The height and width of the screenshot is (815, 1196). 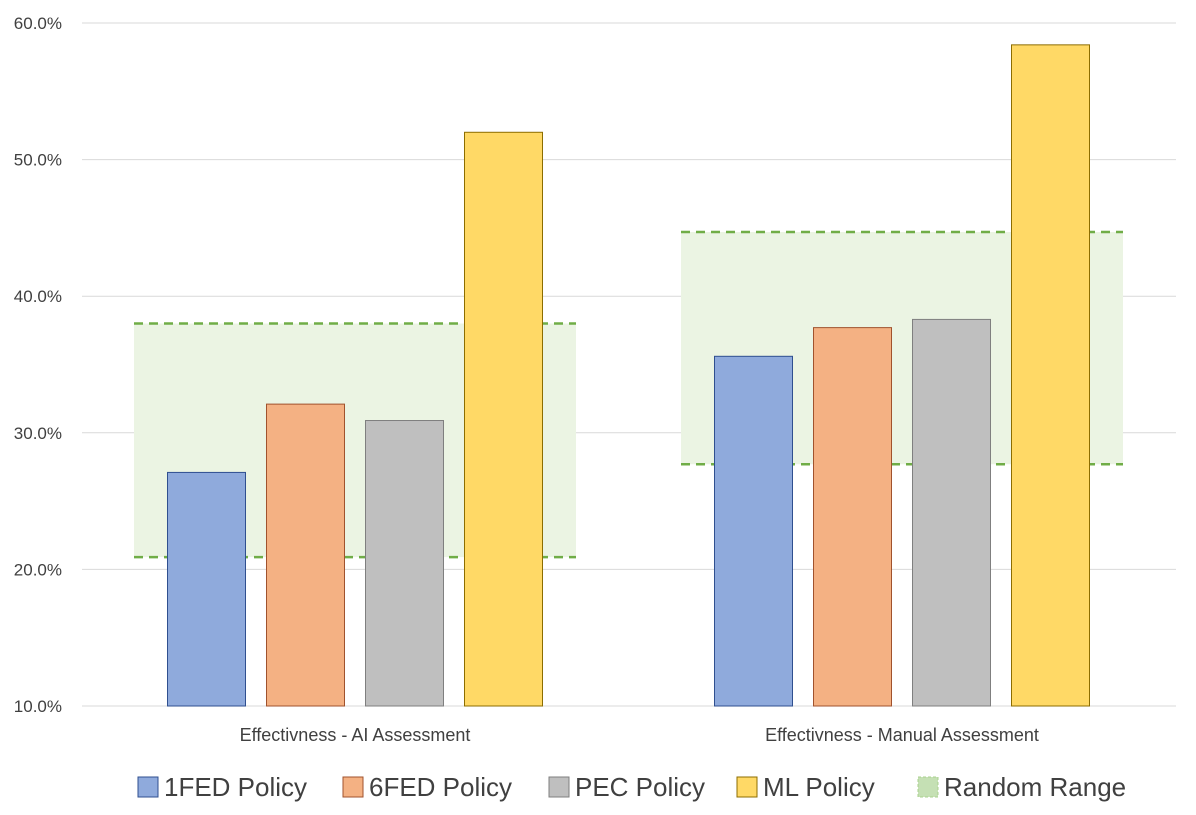 I want to click on legend-label-1fed-policy: 1FED Policy, so click(x=235, y=787).